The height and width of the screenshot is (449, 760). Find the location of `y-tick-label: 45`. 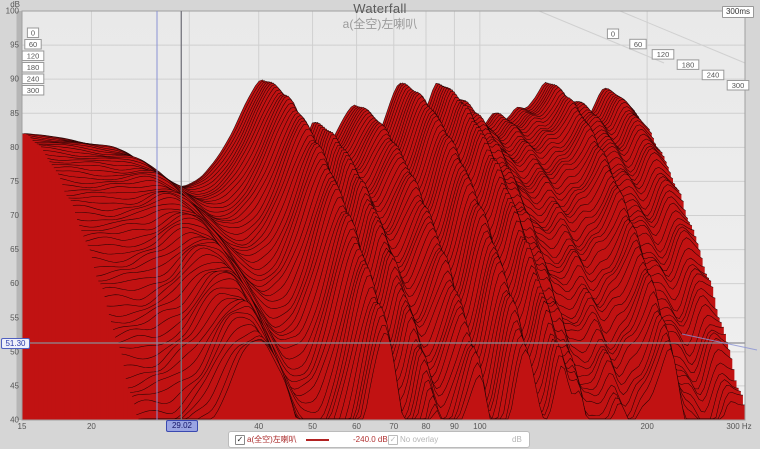

y-tick-label: 45 is located at coordinates (14, 385).